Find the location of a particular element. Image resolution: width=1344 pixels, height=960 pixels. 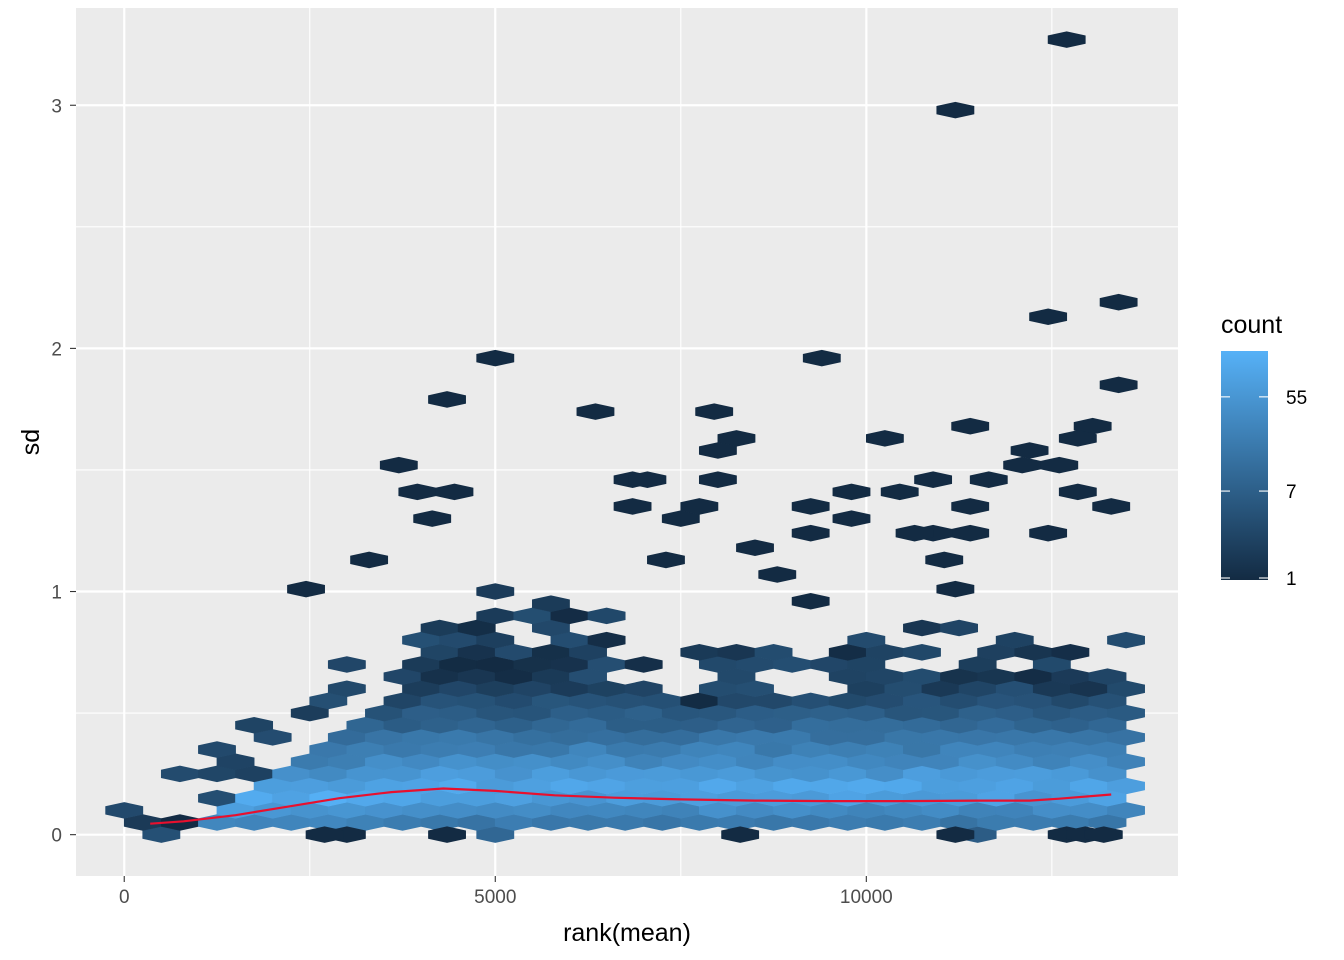

y-tick-label: 0 is located at coordinates (56, 836).